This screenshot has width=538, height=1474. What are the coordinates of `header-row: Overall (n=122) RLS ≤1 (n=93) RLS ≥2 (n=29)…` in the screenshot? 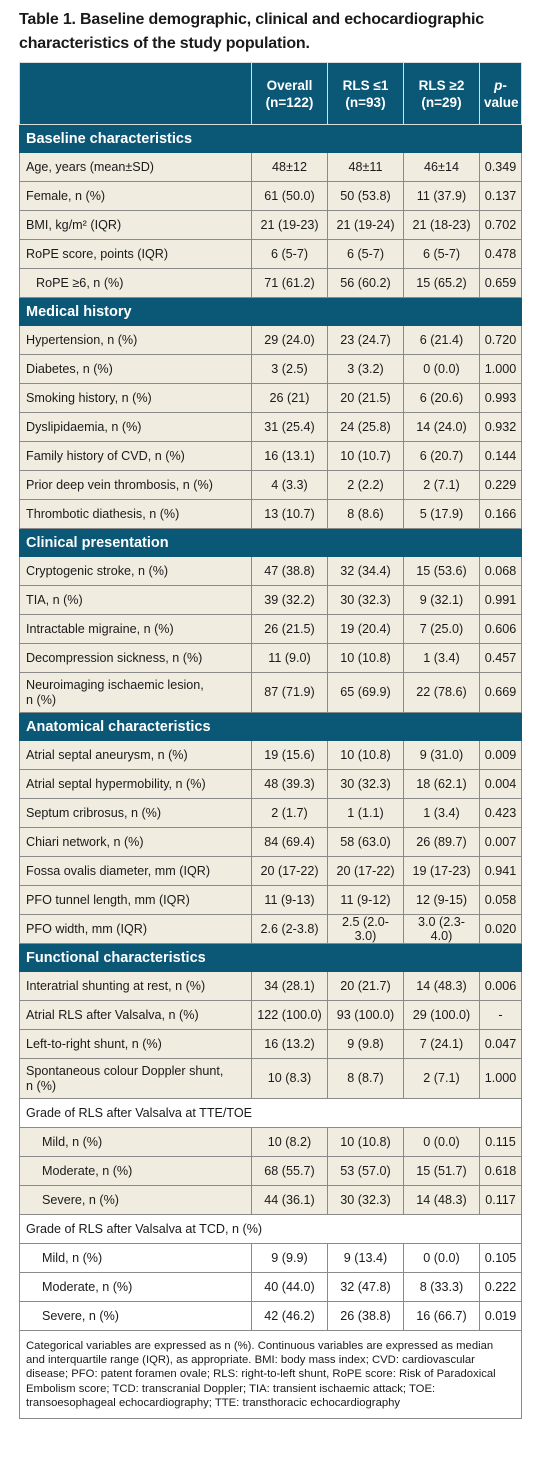 It's located at (270, 93).